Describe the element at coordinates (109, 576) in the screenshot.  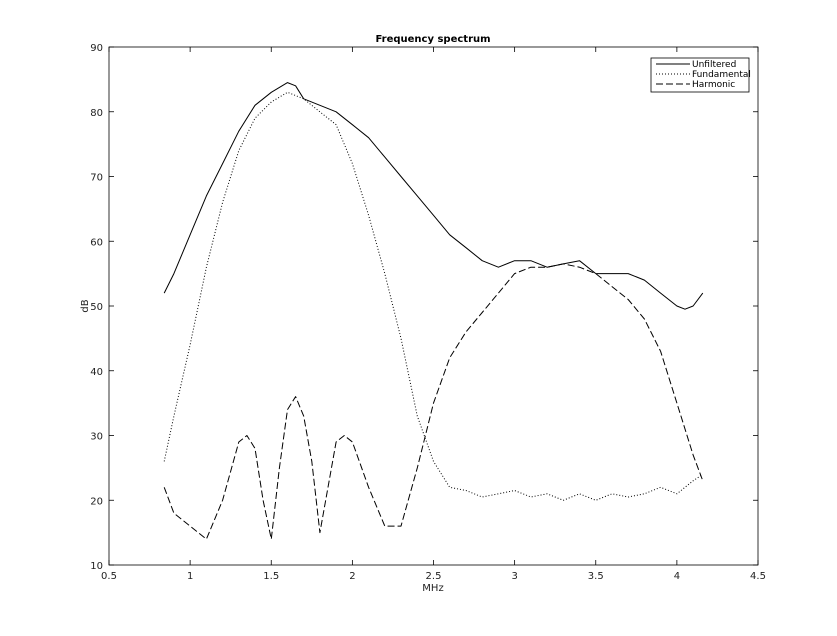
I see `x-tick-label: 0.5` at that location.